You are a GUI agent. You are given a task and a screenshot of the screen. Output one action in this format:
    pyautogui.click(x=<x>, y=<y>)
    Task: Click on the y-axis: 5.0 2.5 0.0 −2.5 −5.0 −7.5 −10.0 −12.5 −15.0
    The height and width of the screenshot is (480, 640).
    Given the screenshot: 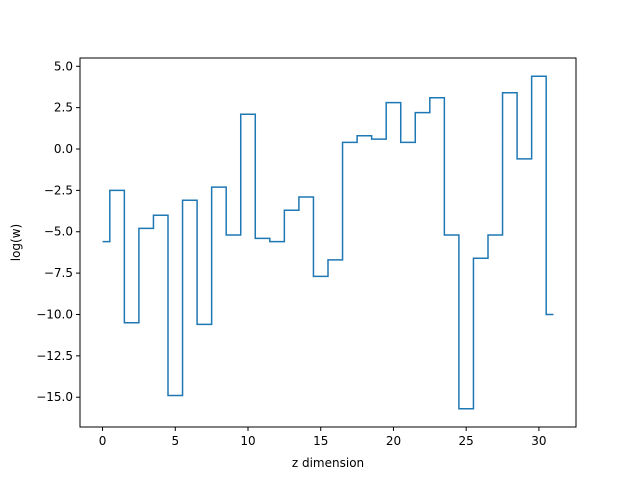 What is the action you would take?
    pyautogui.click(x=58, y=231)
    